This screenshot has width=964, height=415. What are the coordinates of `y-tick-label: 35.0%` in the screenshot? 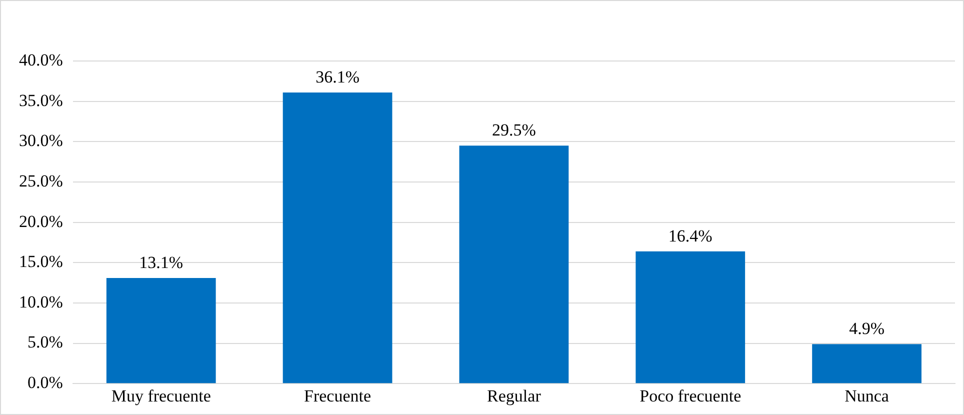 It's located at (40, 100).